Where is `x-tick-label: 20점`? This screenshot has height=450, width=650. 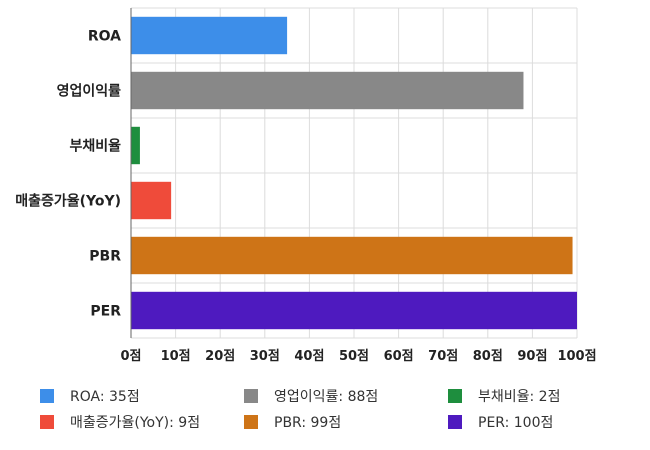 x-tick-label: 20점 is located at coordinates (220, 356).